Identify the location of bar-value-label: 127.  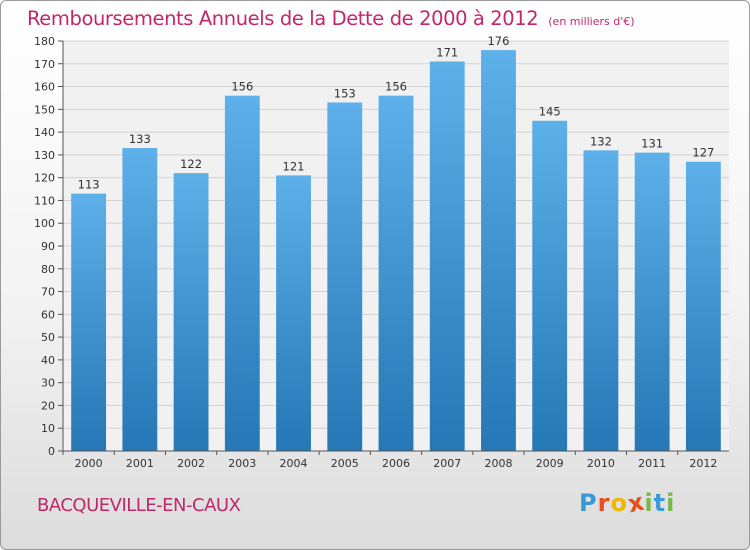
(703, 153).